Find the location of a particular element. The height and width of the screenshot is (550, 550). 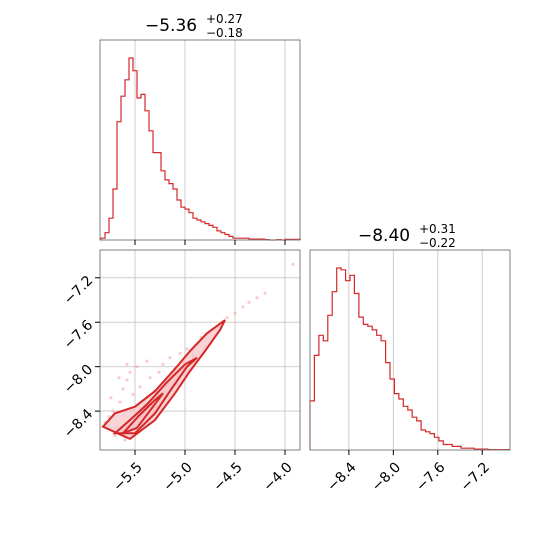

panel-1-grid is located at coordinates (210, 140).